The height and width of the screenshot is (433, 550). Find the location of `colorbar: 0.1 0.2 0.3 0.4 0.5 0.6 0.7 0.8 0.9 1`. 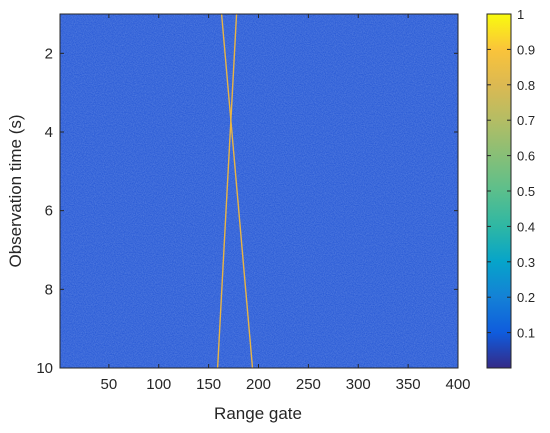

colorbar: 0.1 0.2 0.3 0.4 0.5 0.6 0.7 0.8 0.9 1 is located at coordinates (510, 188).